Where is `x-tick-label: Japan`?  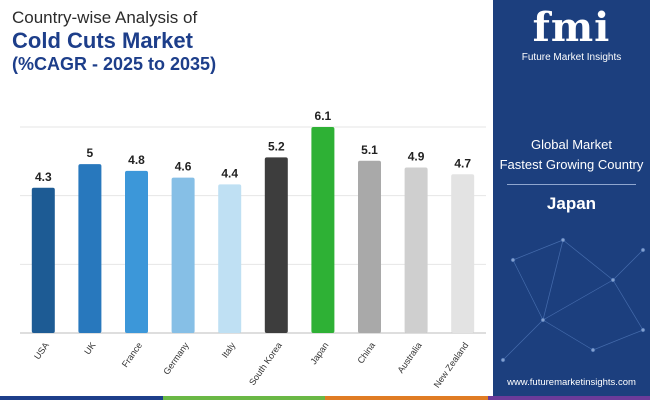 x-tick-label: Japan is located at coordinates (319, 353).